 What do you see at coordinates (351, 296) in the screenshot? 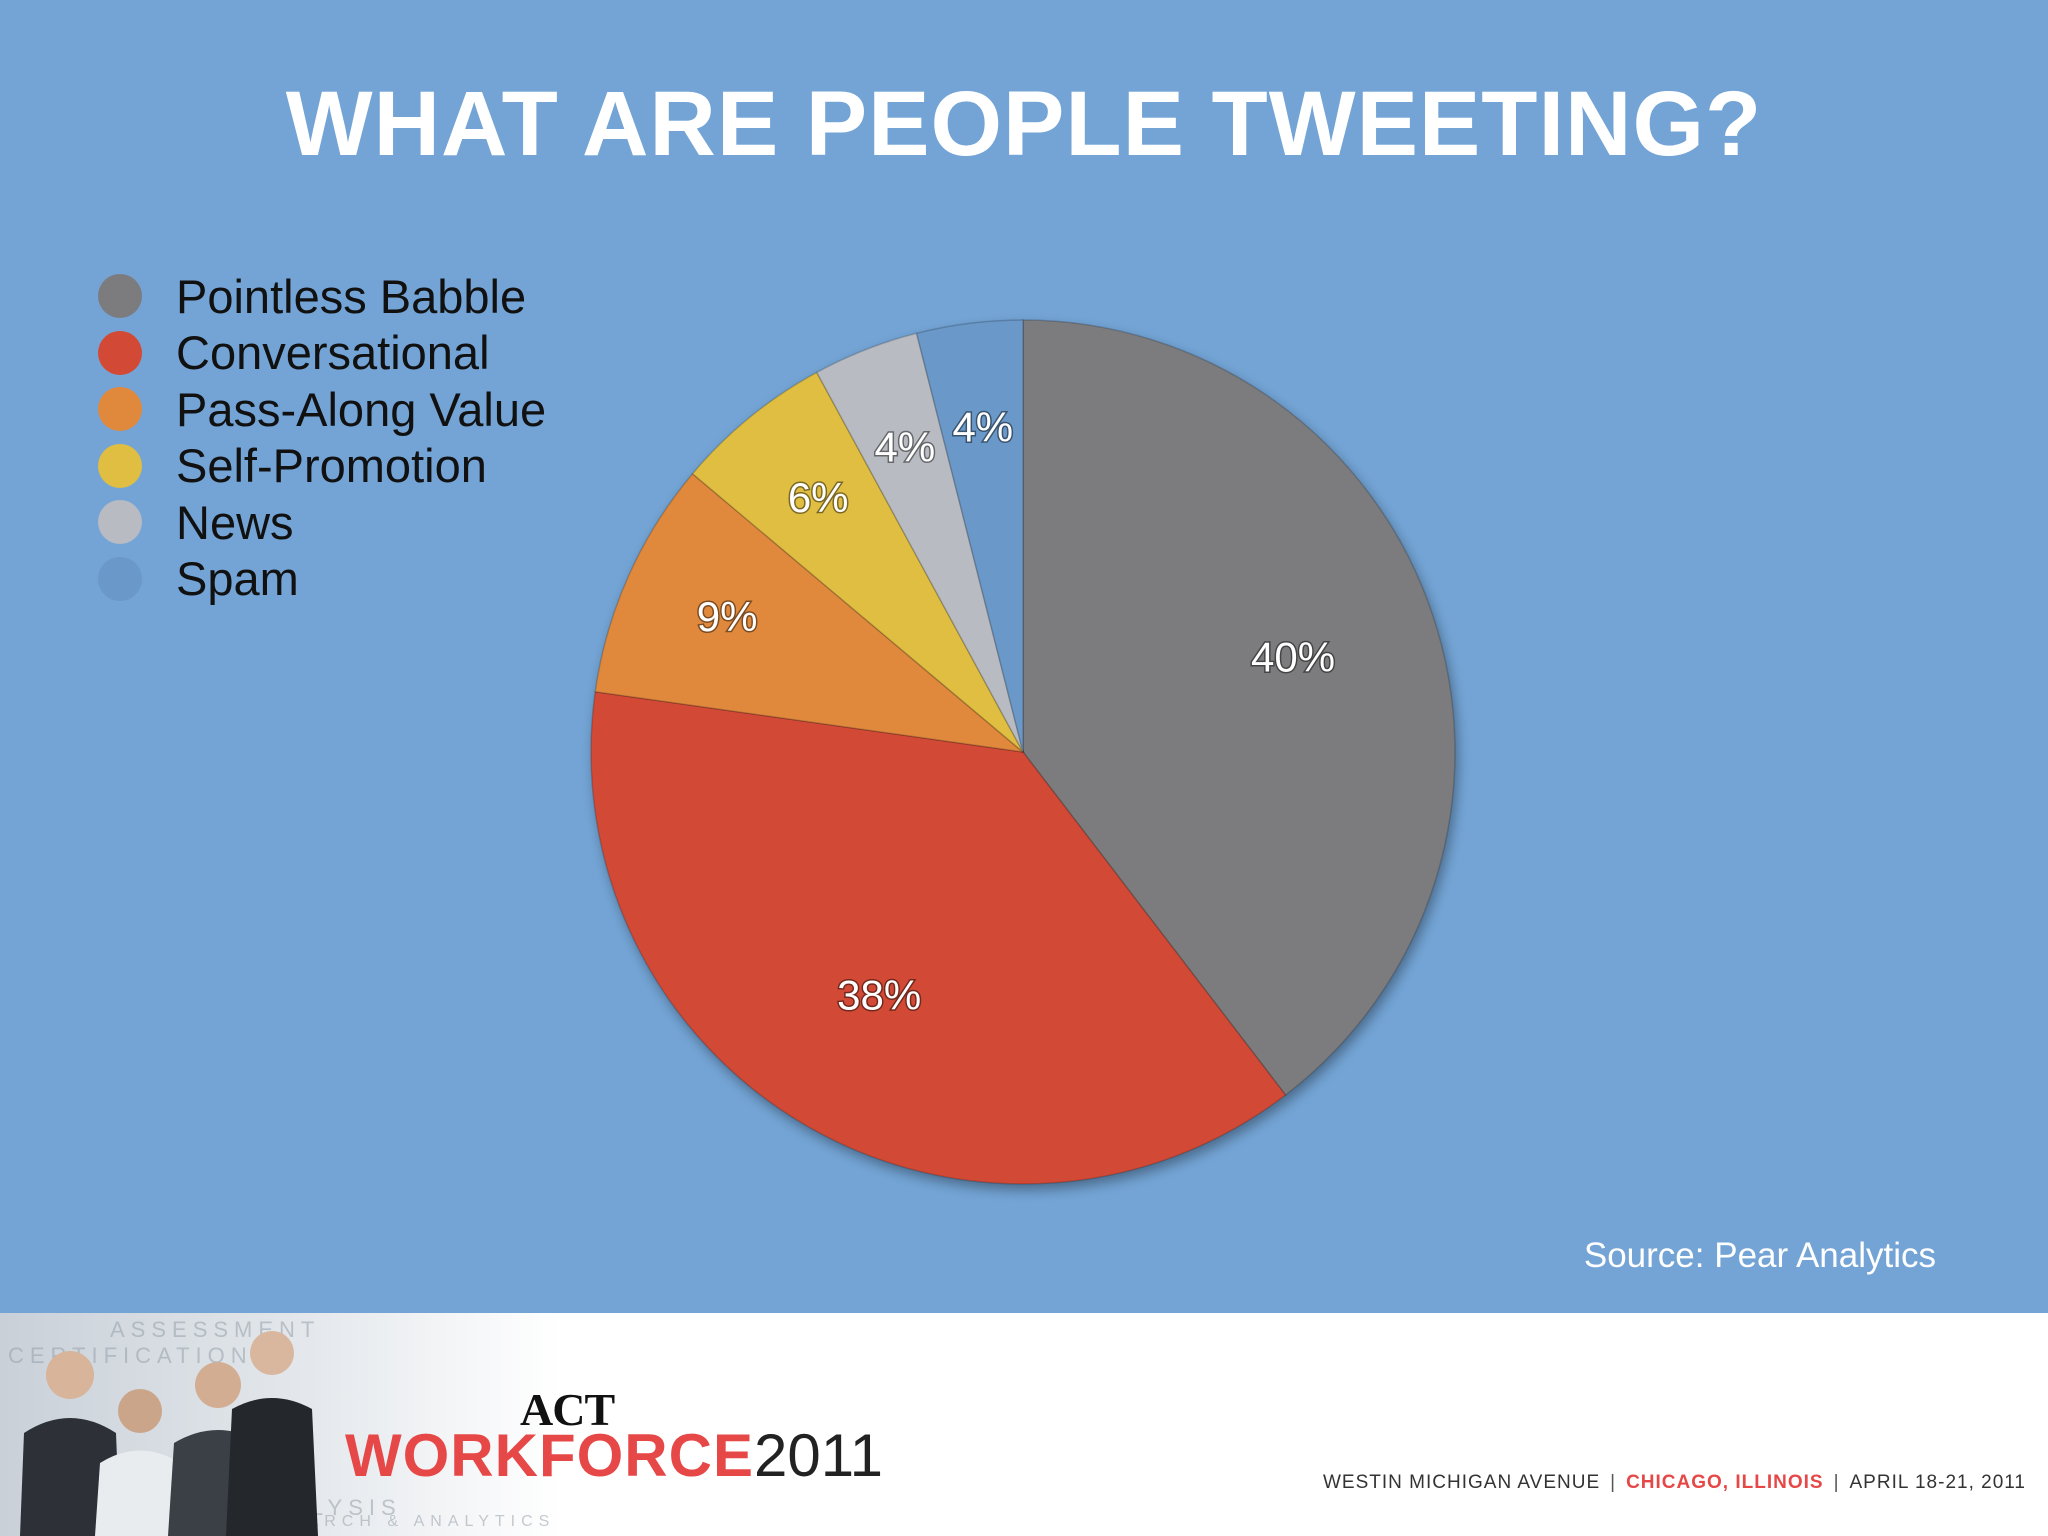
I see `legend-label: Pointless Babble` at bounding box center [351, 296].